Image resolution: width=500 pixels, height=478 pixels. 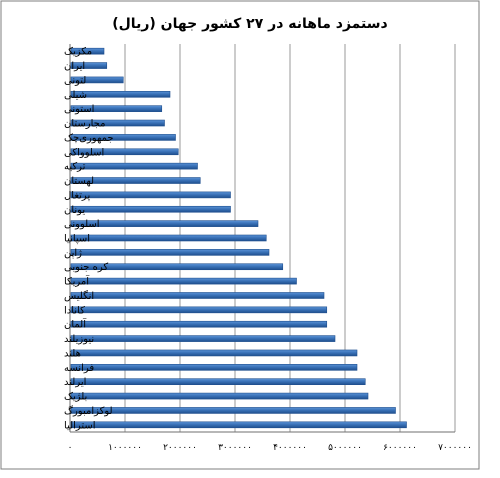 What do you see at coordinates (75, 80) in the screenshot?
I see `category-label: لتونی` at bounding box center [75, 80].